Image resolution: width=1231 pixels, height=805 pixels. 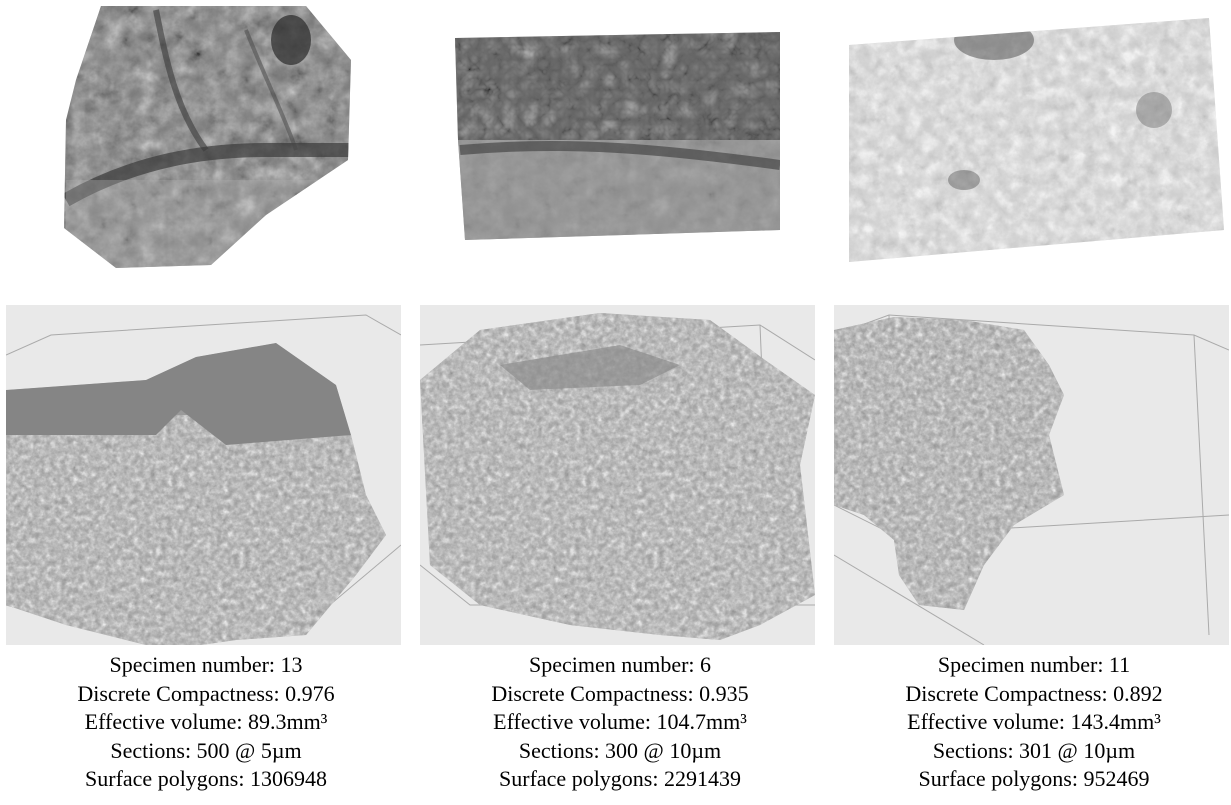 What do you see at coordinates (1034, 664) in the screenshot?
I see `specimen-number-label: Specimen number: 11` at bounding box center [1034, 664].